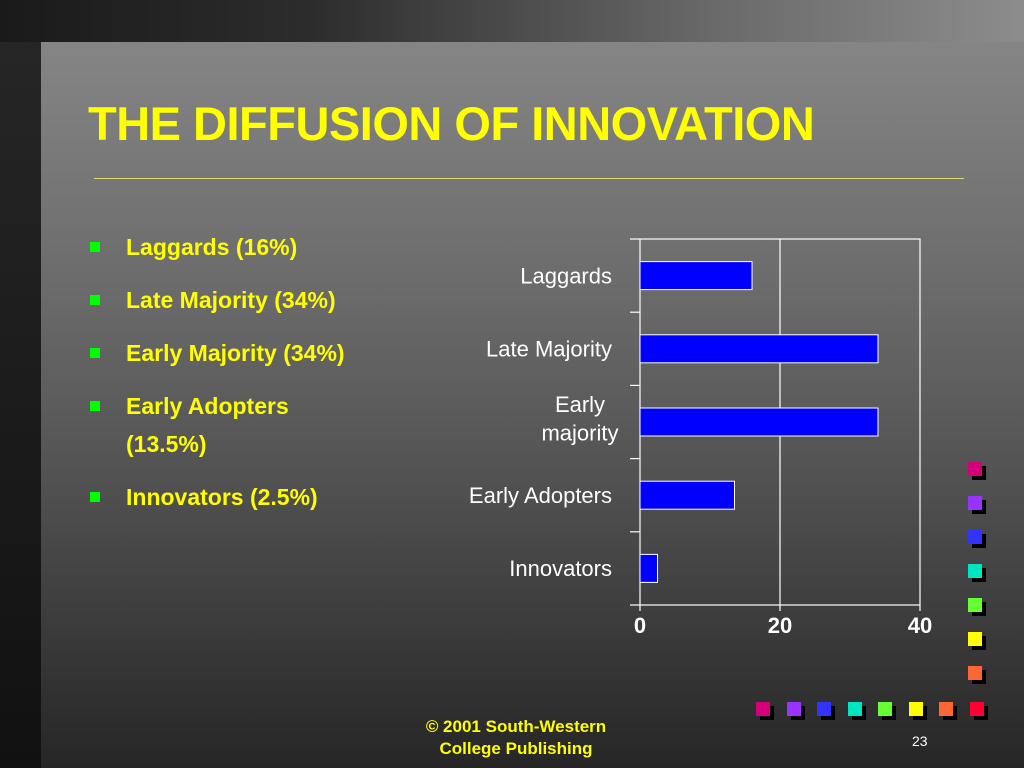  I want to click on category-label: Late Majority, so click(549, 349).